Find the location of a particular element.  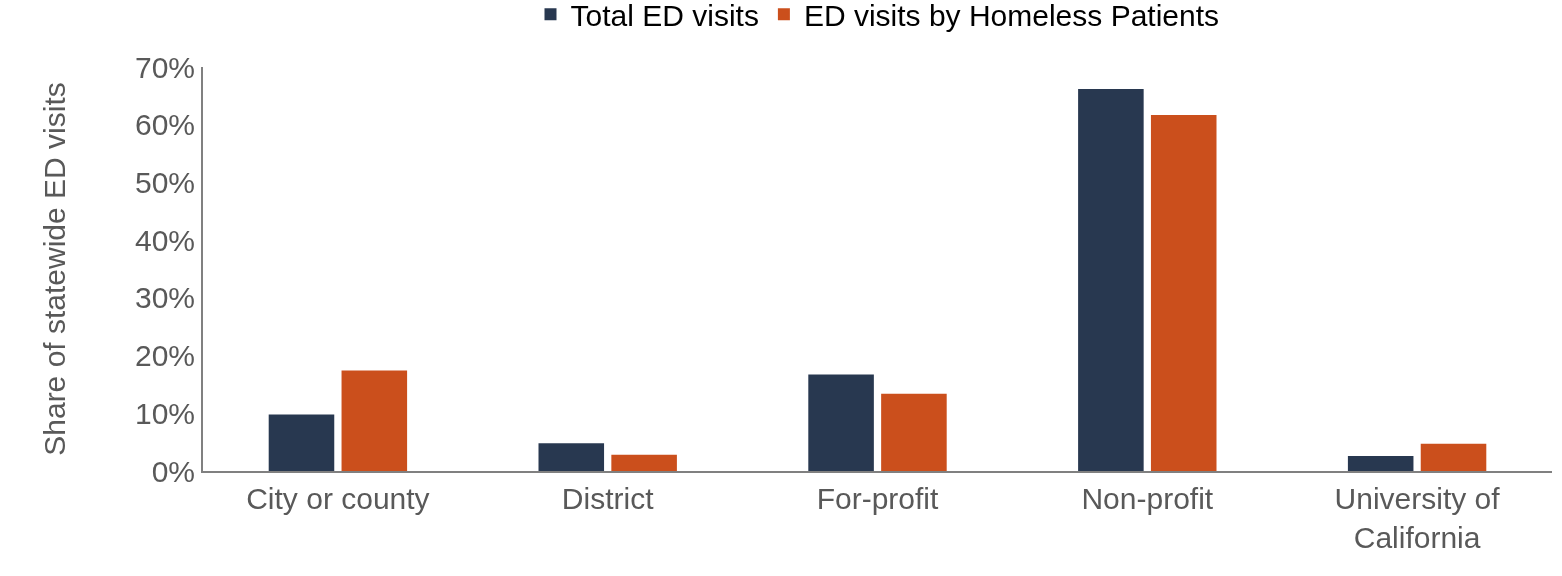

legend-label: ED visits by Homeless Patients is located at coordinates (1011, 16).